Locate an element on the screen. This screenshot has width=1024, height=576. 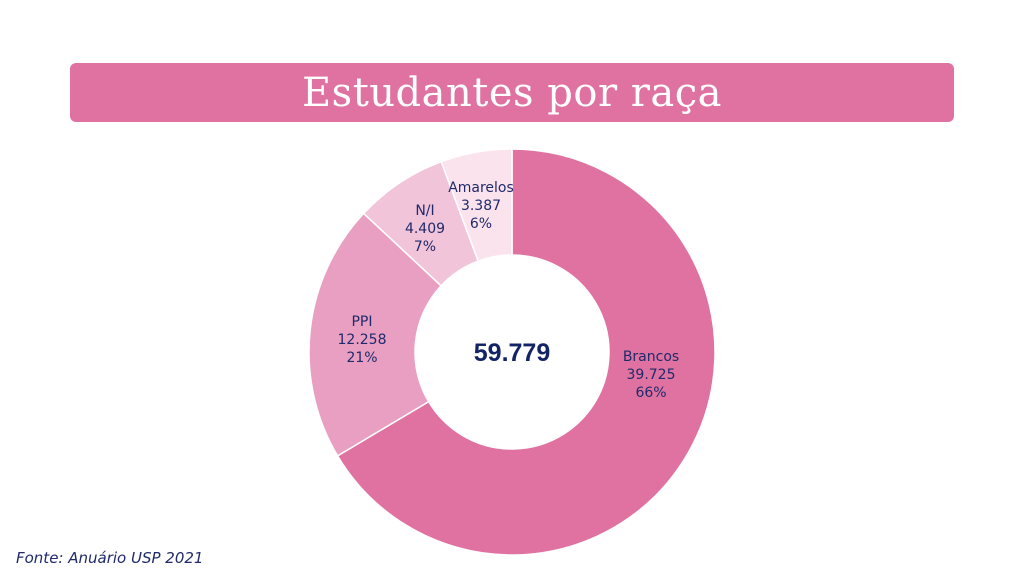
value-label-ppi: 12.258 is located at coordinates (362, 340).